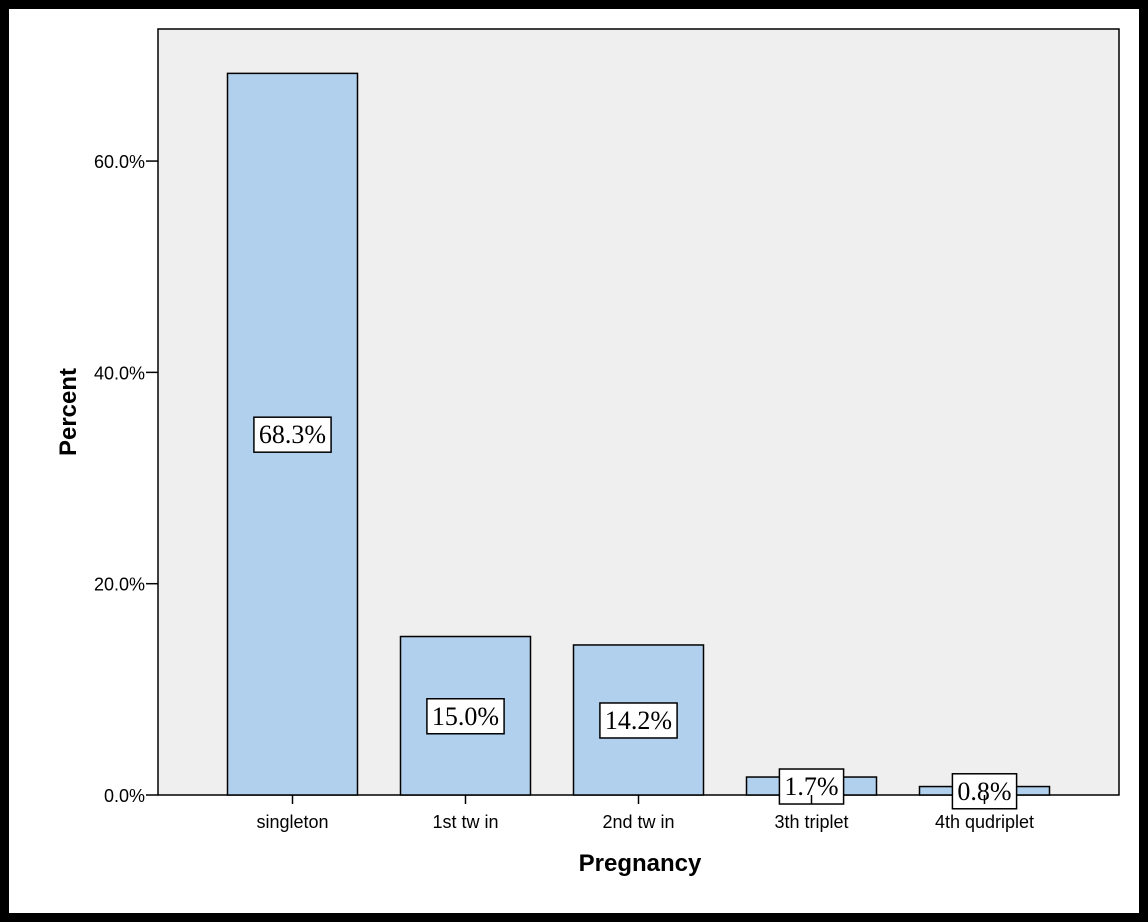  What do you see at coordinates (126, 479) in the screenshot?
I see `y-axis: 0.0% 20.0% 40.0% 60.0%` at bounding box center [126, 479].